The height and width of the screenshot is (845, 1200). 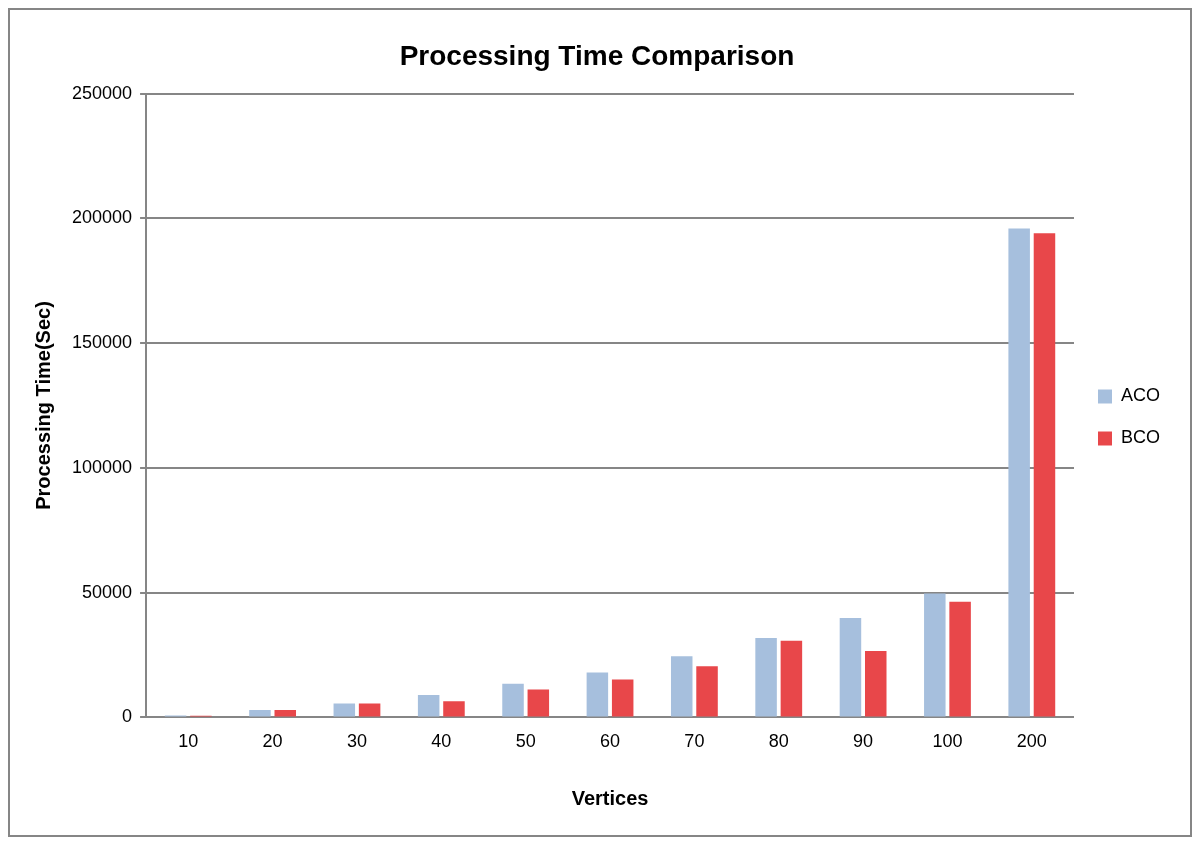 I want to click on x-tick-label: 20, so click(x=272, y=741).